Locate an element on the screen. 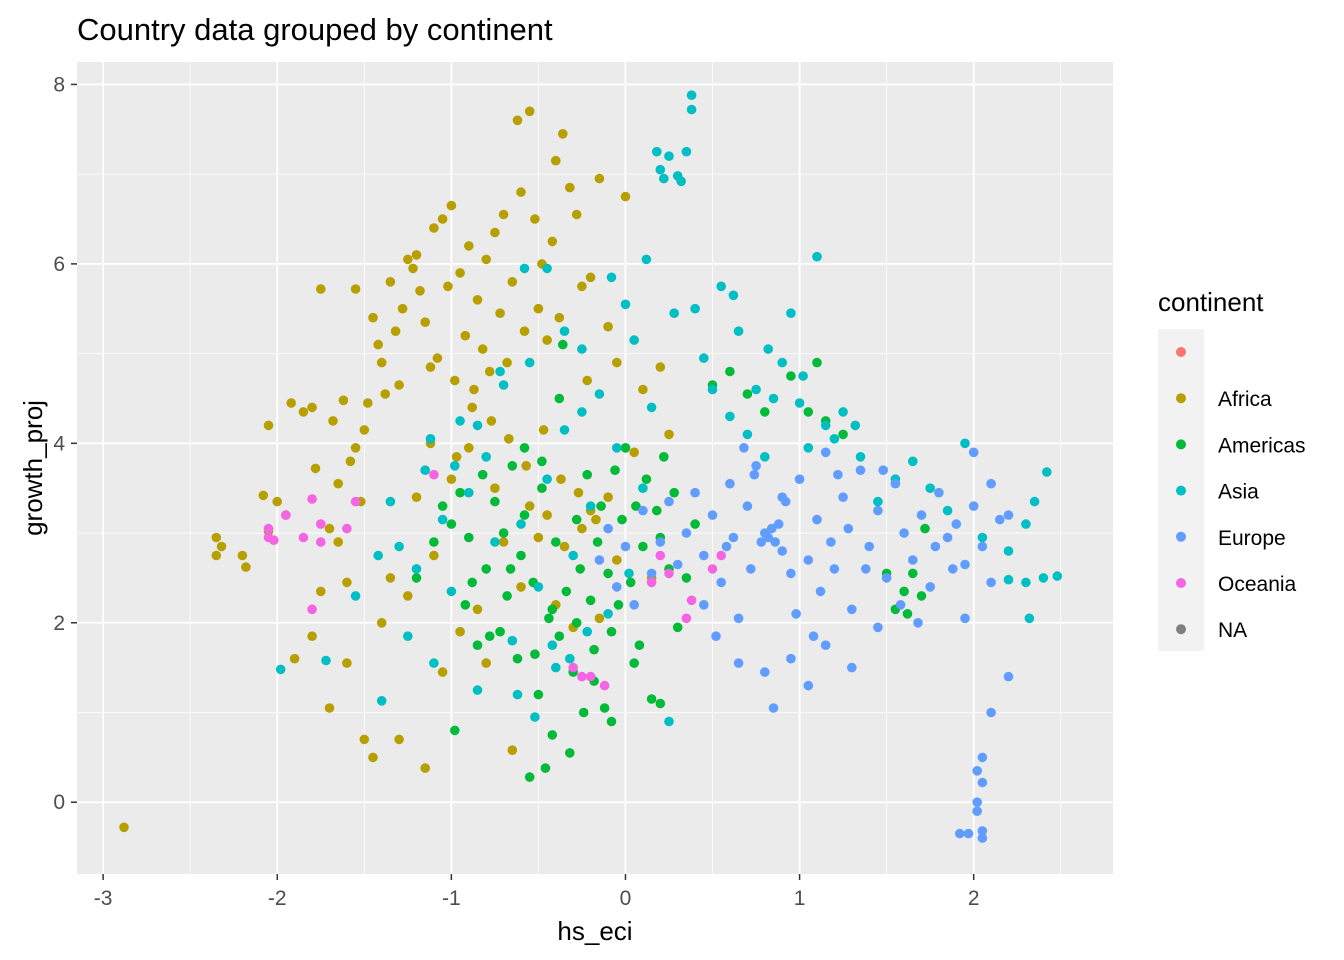  x-tick-label: 1 is located at coordinates (800, 898).